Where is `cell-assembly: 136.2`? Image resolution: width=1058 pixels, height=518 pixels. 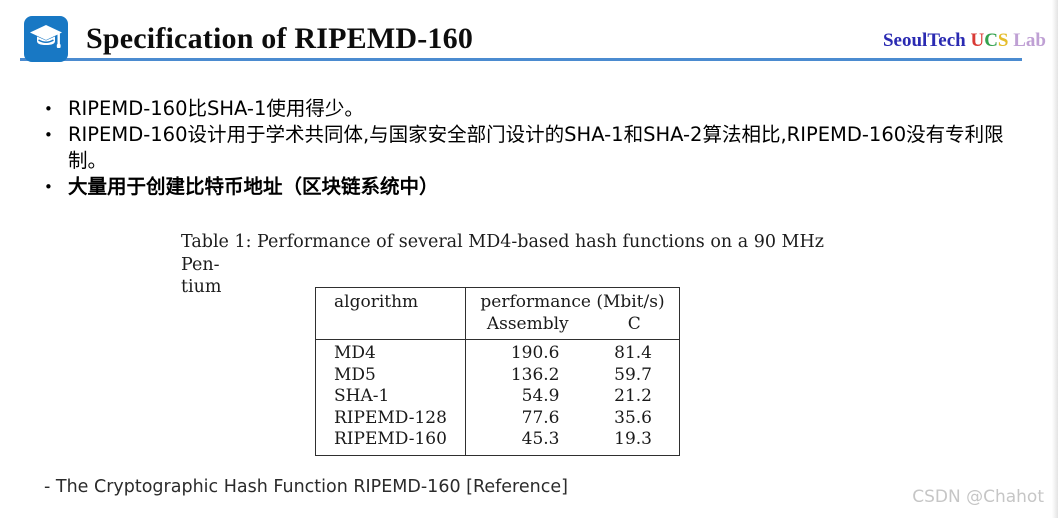 cell-assembly: 136.2 is located at coordinates (535, 374).